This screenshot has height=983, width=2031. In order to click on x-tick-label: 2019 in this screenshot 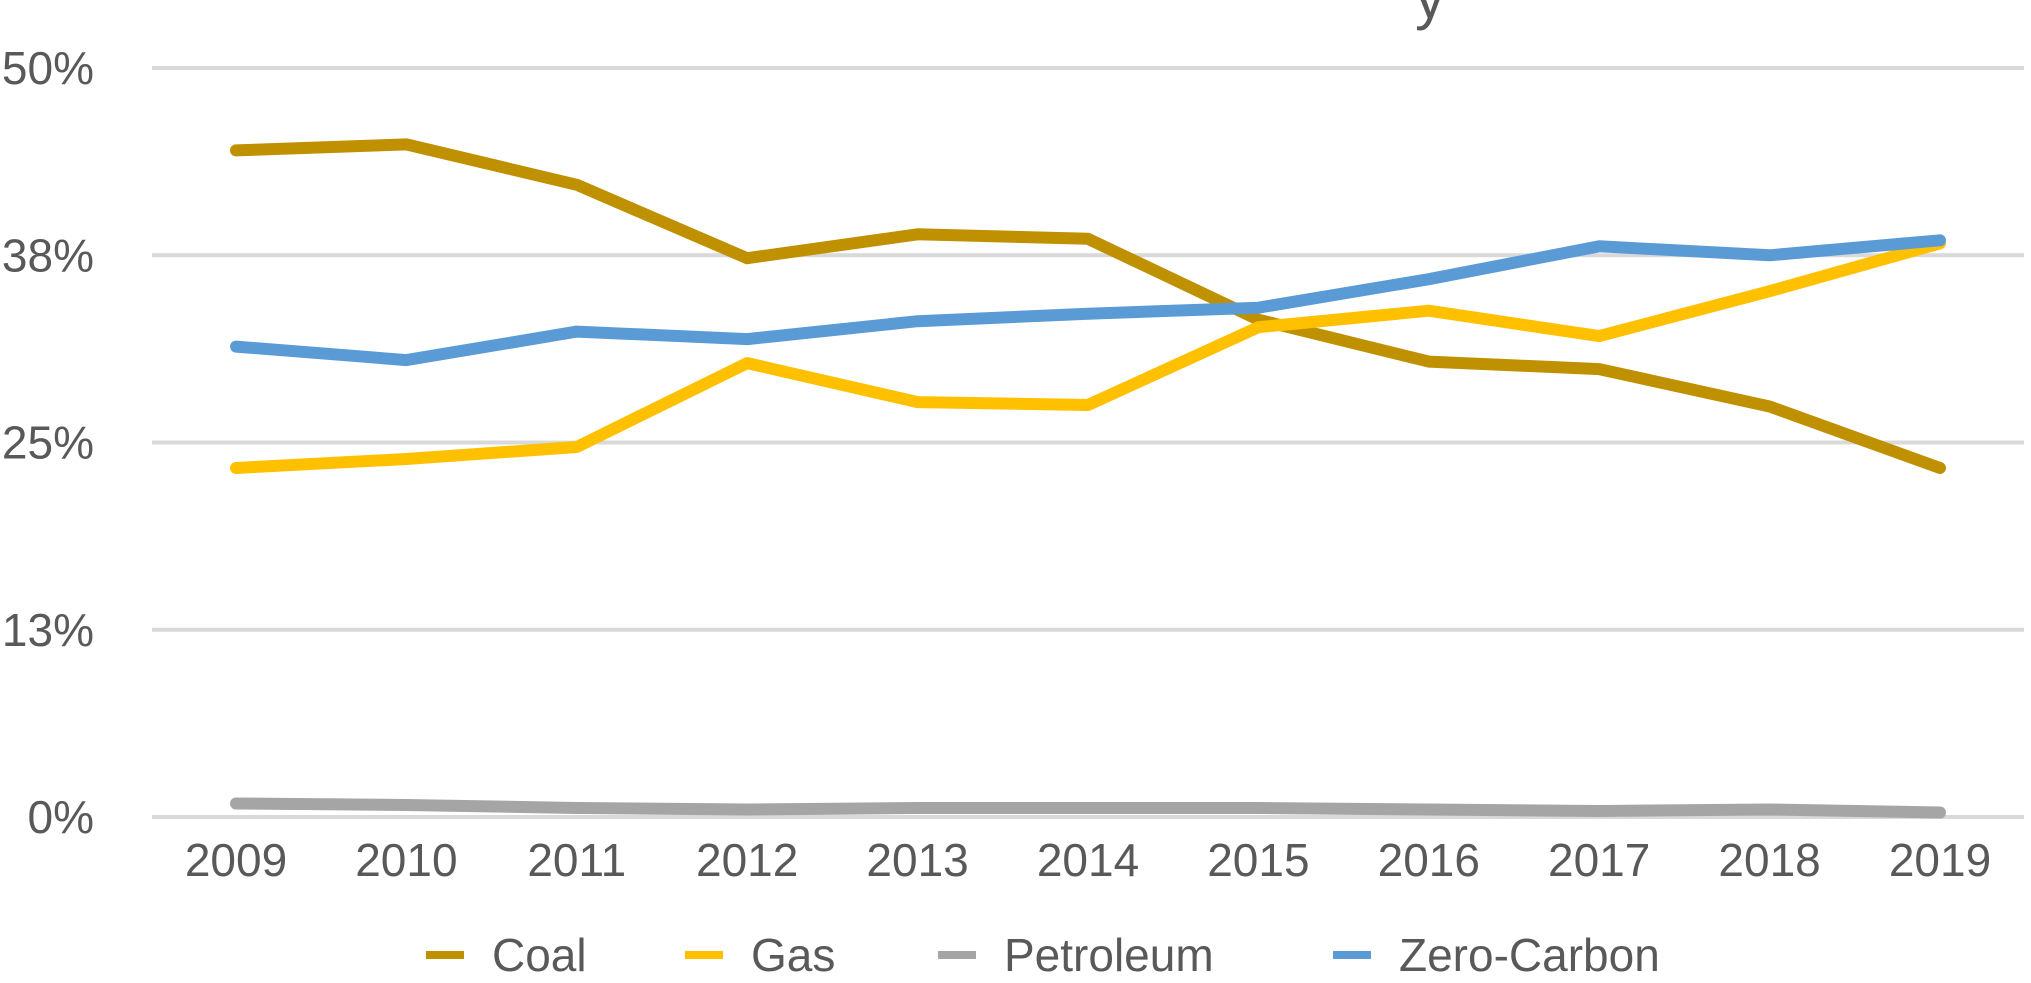, I will do `click(1940, 860)`.